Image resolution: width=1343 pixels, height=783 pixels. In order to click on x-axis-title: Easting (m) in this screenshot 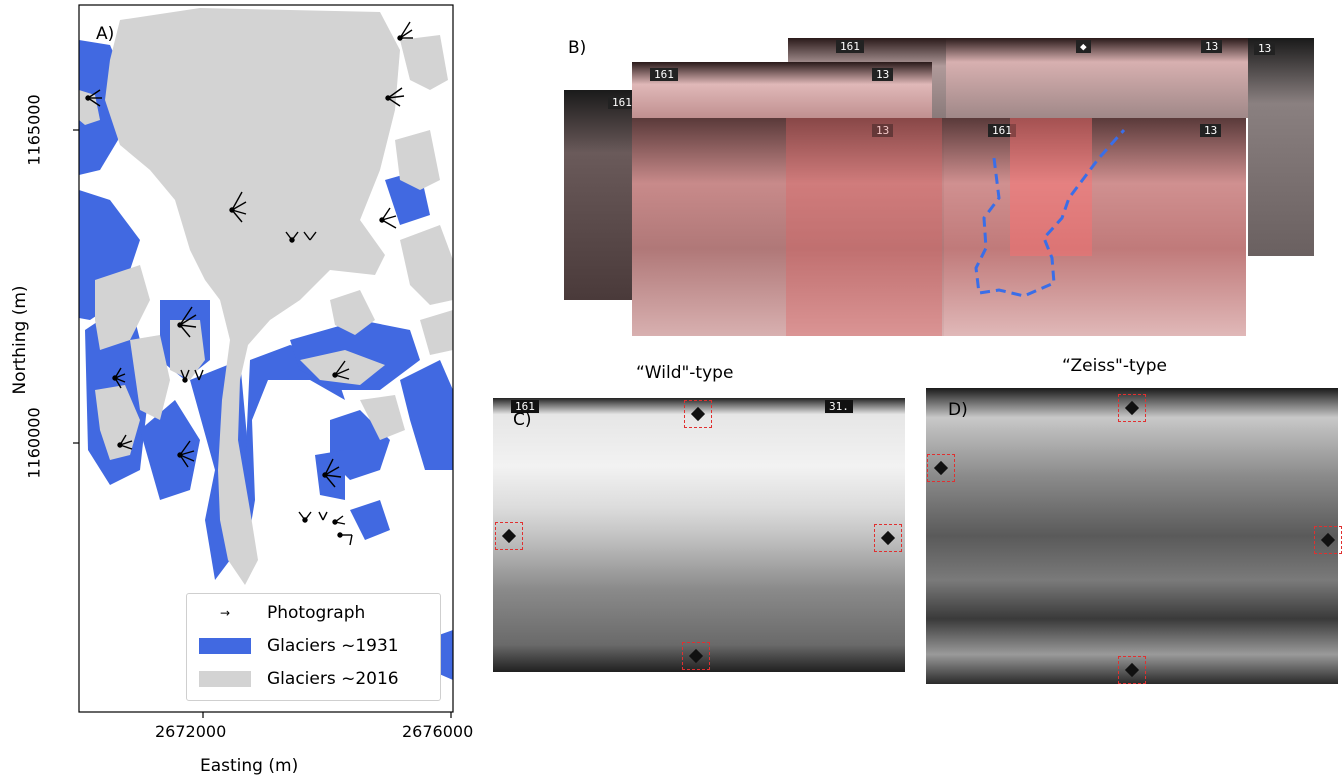, I will do `click(249, 766)`.